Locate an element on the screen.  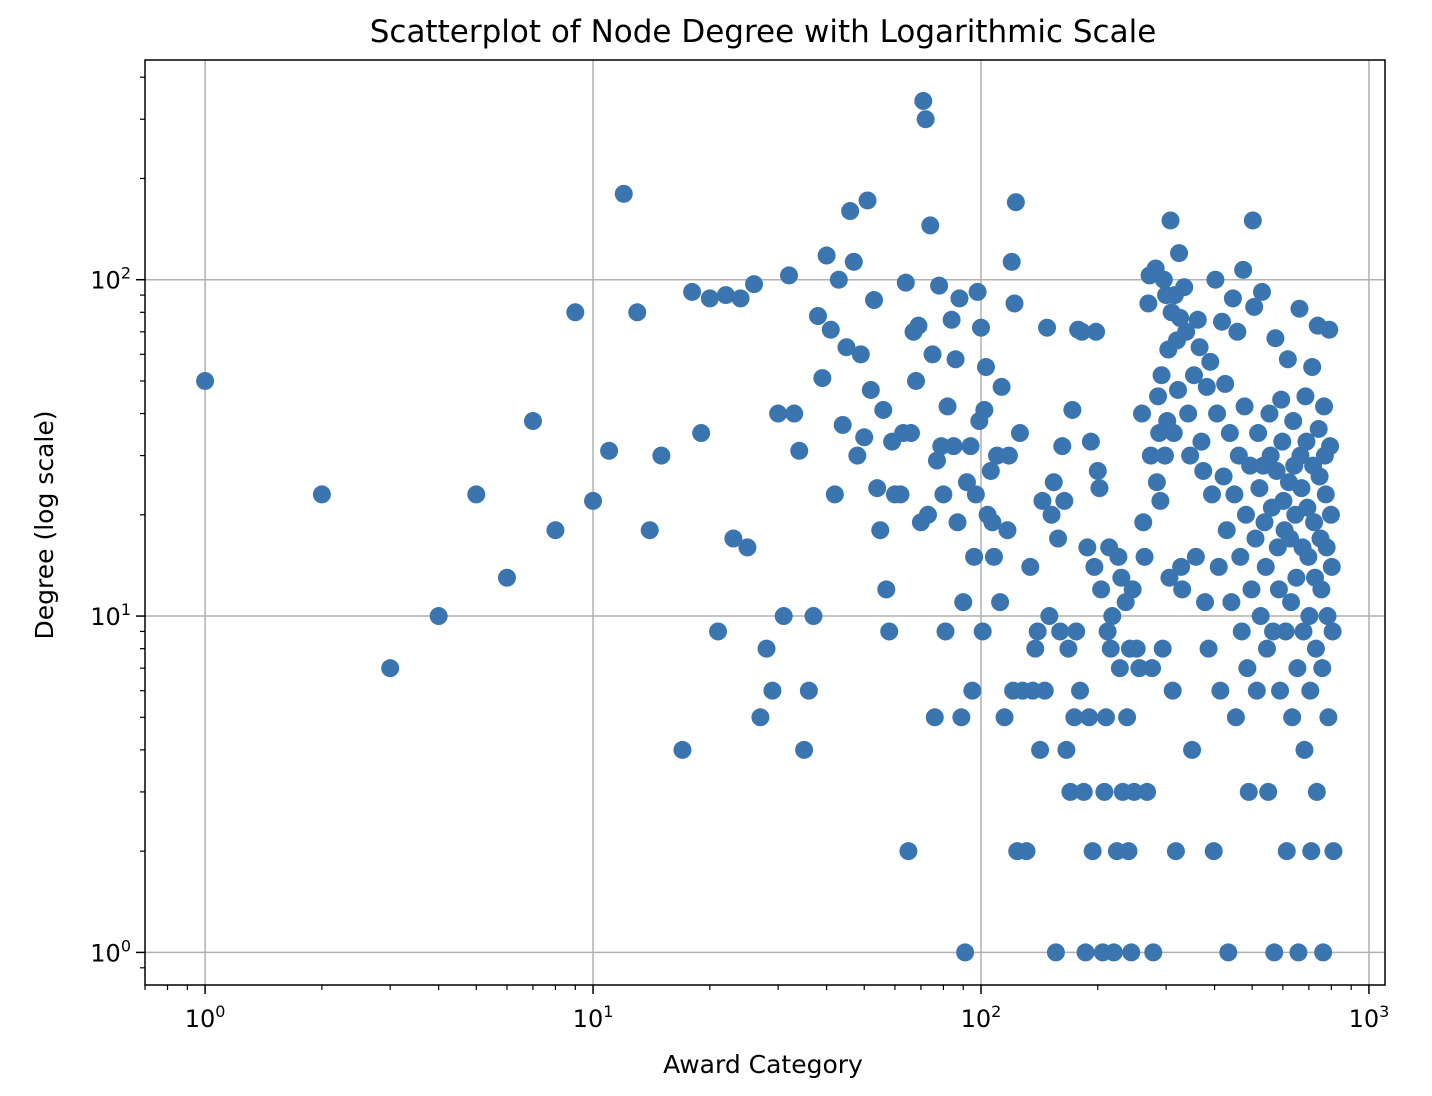
x-tick-label: 103 is located at coordinates (1369, 1017).